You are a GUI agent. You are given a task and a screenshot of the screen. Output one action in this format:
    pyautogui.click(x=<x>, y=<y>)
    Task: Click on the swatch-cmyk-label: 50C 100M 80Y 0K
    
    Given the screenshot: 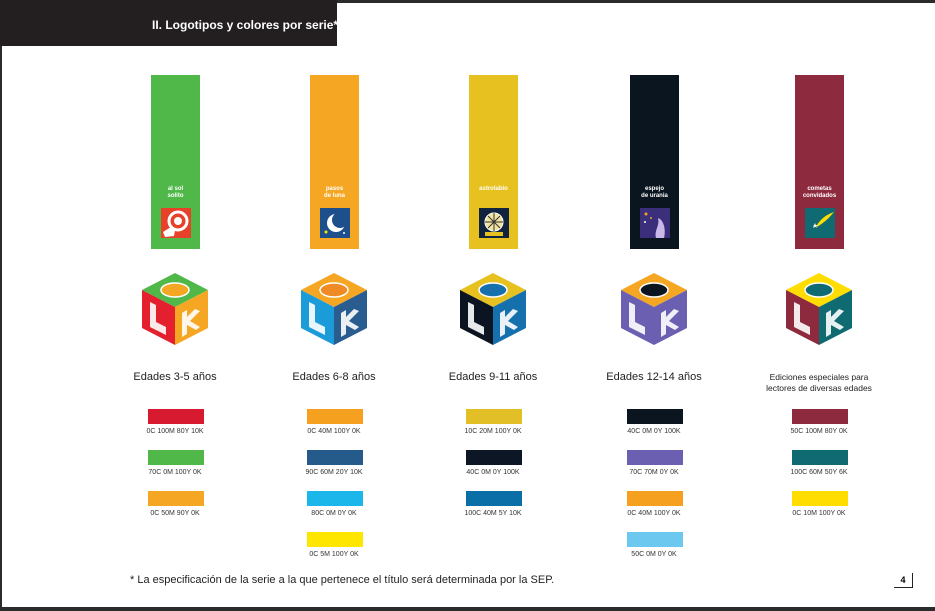 What is the action you would take?
    pyautogui.click(x=819, y=431)
    